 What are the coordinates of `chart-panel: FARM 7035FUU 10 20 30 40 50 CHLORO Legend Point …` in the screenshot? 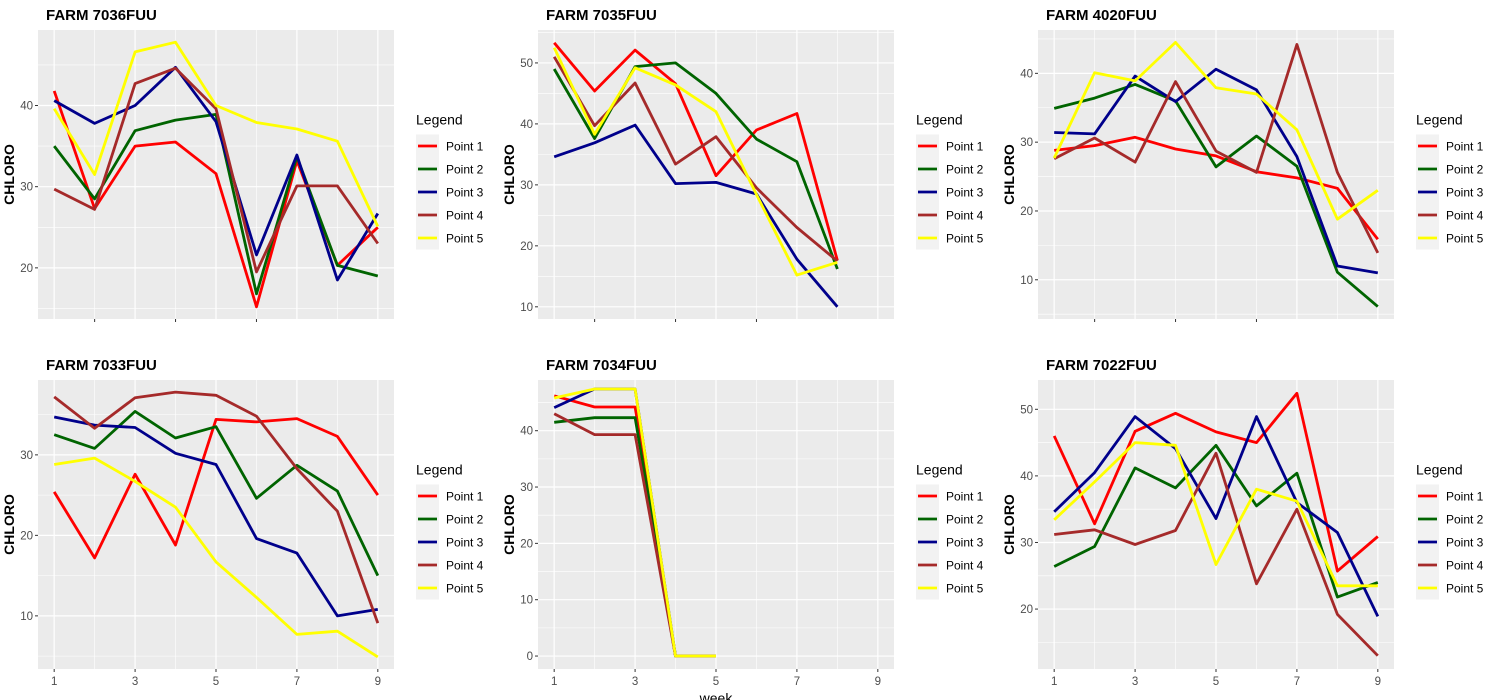 It's located at (742, 164).